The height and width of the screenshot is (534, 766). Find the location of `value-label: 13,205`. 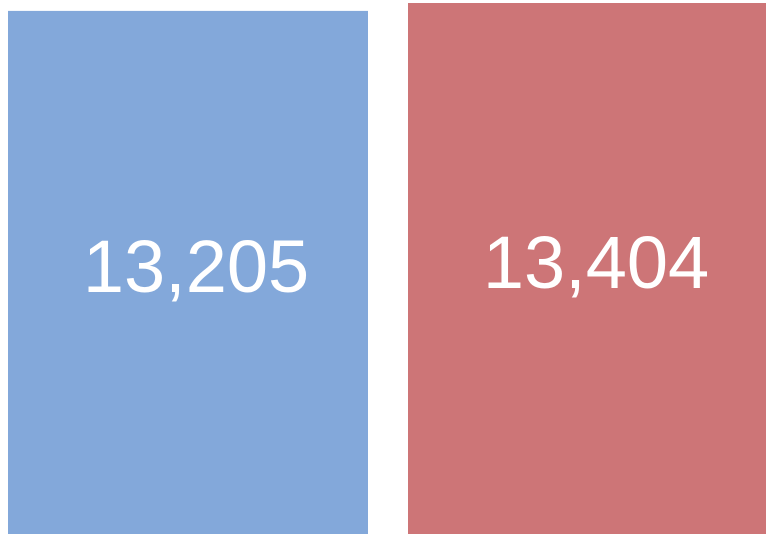

value-label: 13,205 is located at coordinates (196, 266).